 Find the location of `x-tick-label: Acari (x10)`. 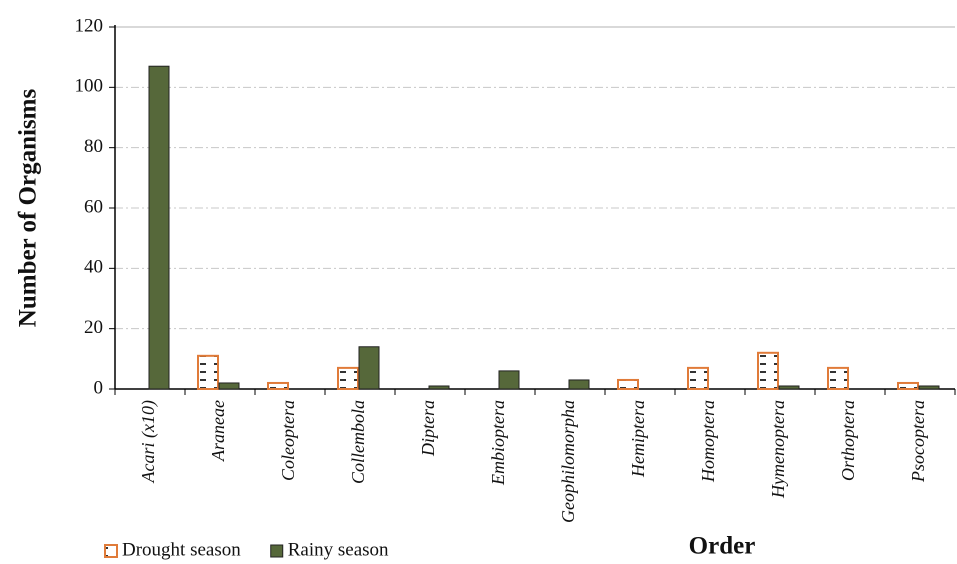

x-tick-label: Acari (x10) is located at coordinates (148, 441).